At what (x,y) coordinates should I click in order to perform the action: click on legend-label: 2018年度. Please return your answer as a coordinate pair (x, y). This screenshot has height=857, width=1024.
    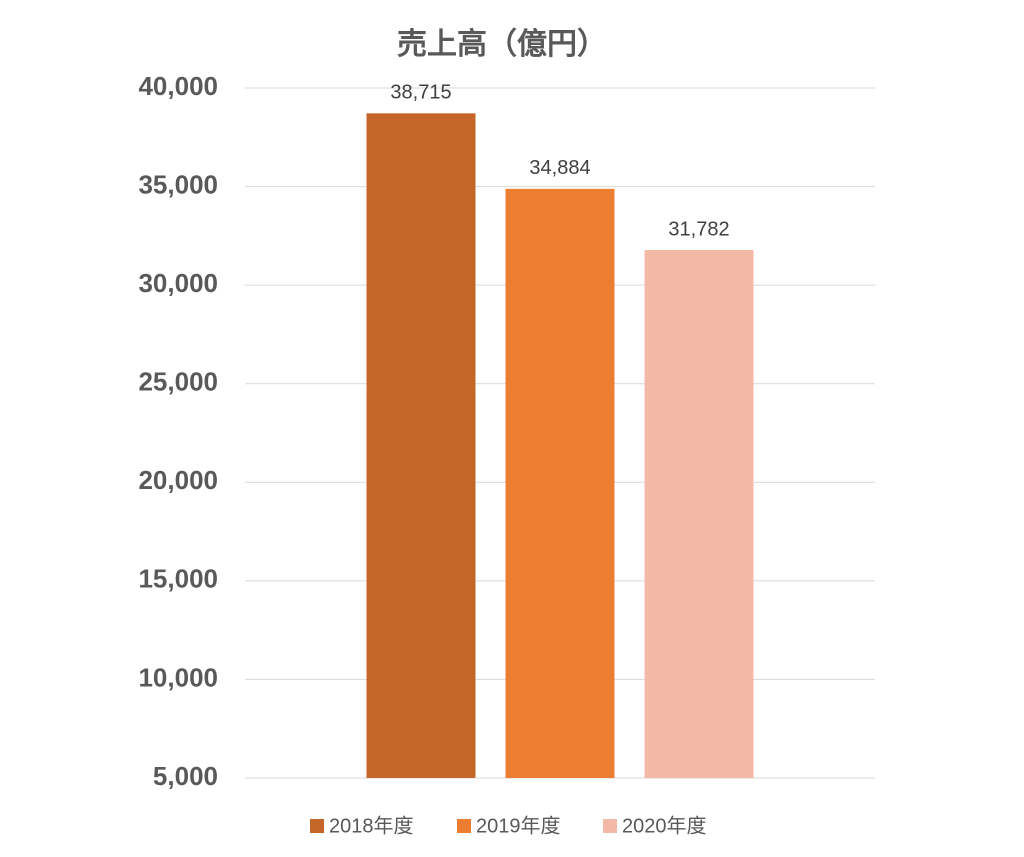
    Looking at the image, I should click on (371, 825).